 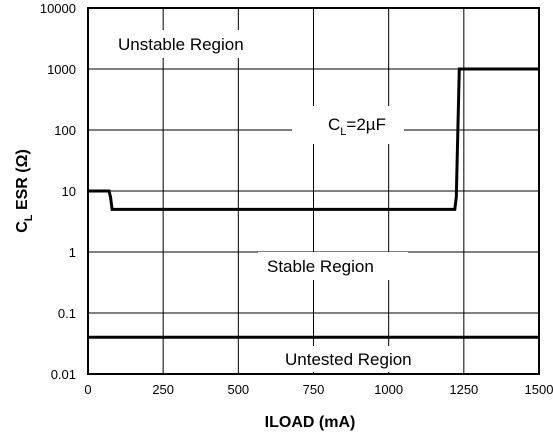 What do you see at coordinates (366, 124) in the screenshot?
I see `capacitance-label-rest: =2µF` at bounding box center [366, 124].